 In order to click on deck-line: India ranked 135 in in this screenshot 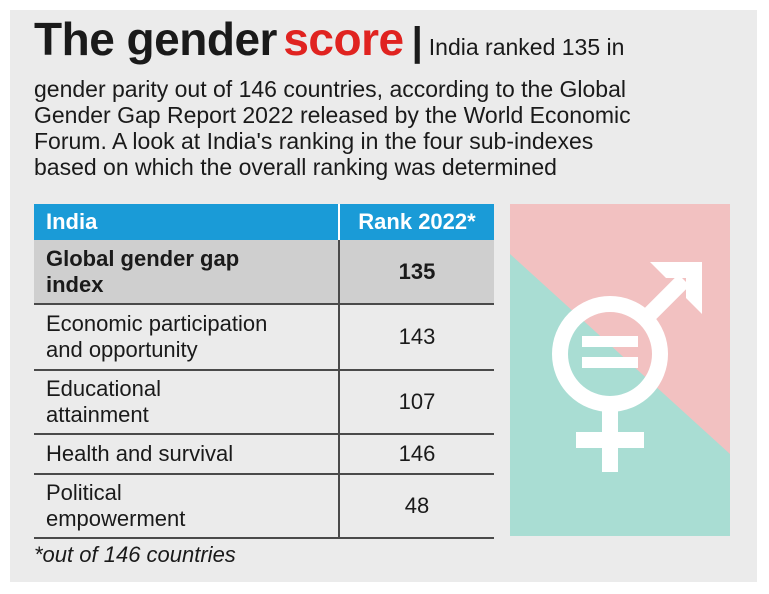, I will do `click(526, 47)`.